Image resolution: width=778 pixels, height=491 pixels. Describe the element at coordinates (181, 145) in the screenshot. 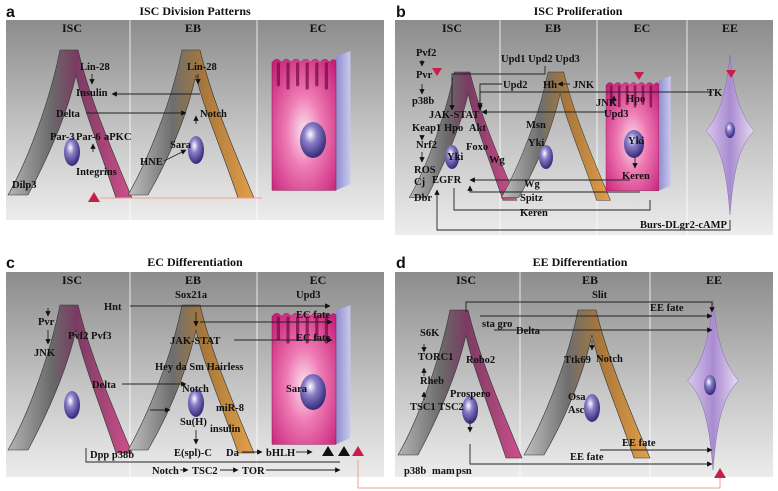

I see `panel-a-sara: Sara` at that location.